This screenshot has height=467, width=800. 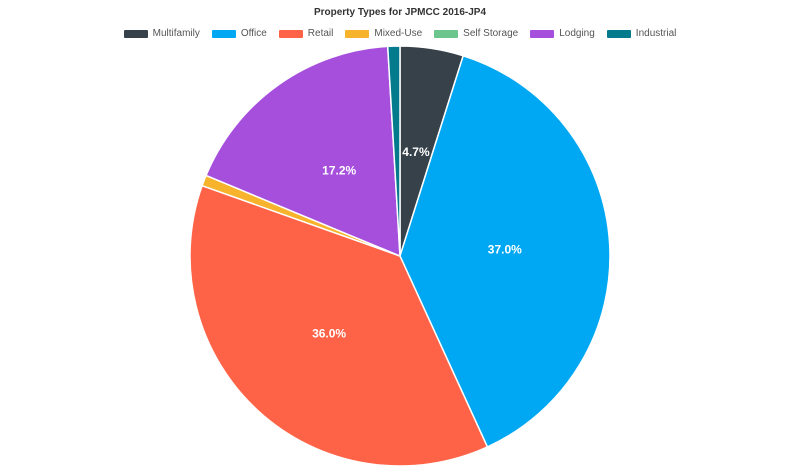 What do you see at coordinates (339, 170) in the screenshot?
I see `slice-label-lodging: 17.2%` at bounding box center [339, 170].